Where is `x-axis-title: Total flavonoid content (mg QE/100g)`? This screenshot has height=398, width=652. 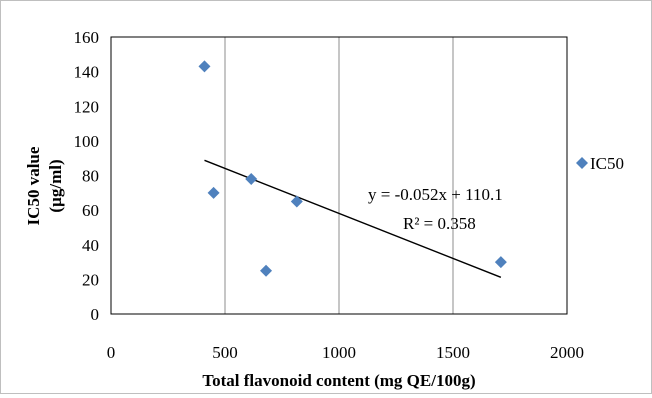 x-axis-title: Total flavonoid content (mg QE/100g) is located at coordinates (338, 380).